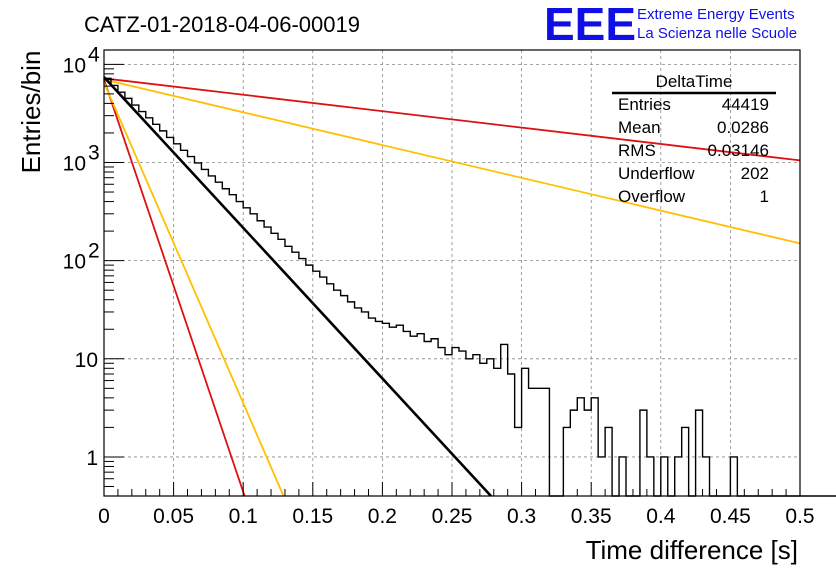 The height and width of the screenshot is (572, 836). What do you see at coordinates (521, 516) in the screenshot?
I see `x-tick-label: 0.3` at bounding box center [521, 516].